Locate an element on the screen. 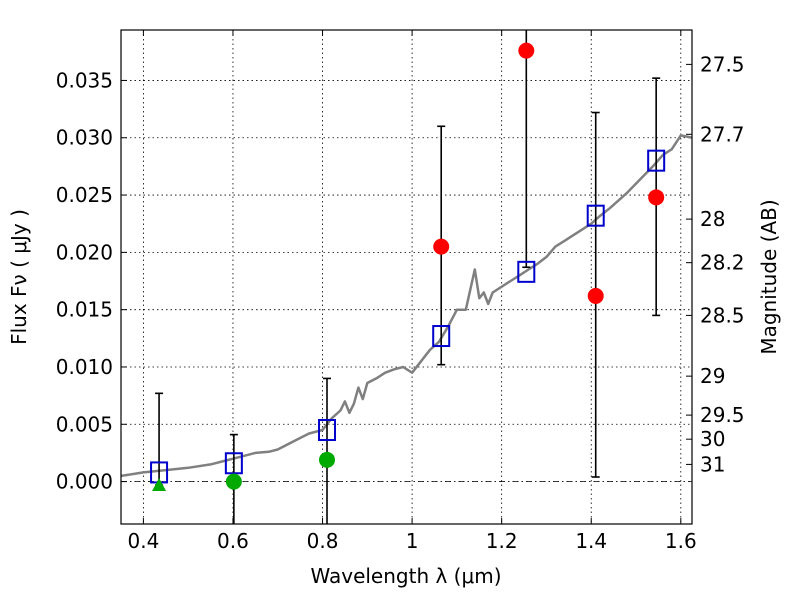 This screenshot has height=600, width=800. green-triangle-point is located at coordinates (159, 485).